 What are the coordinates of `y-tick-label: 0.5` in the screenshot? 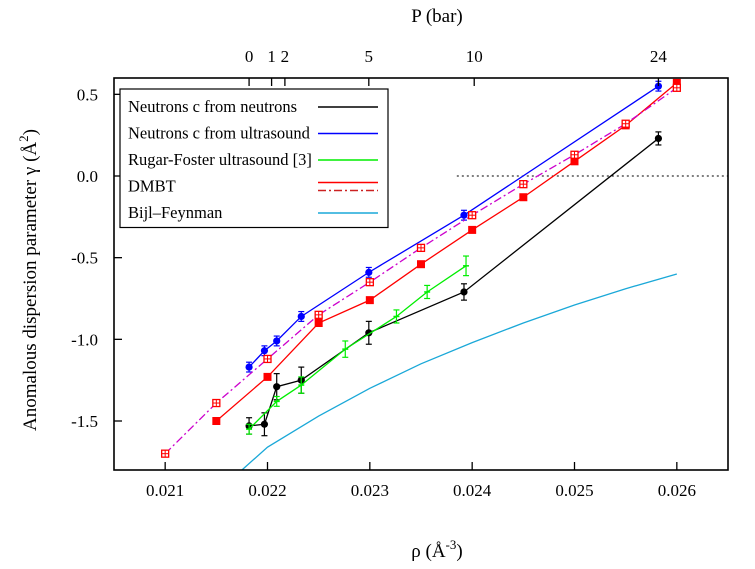 It's located at (87, 94).